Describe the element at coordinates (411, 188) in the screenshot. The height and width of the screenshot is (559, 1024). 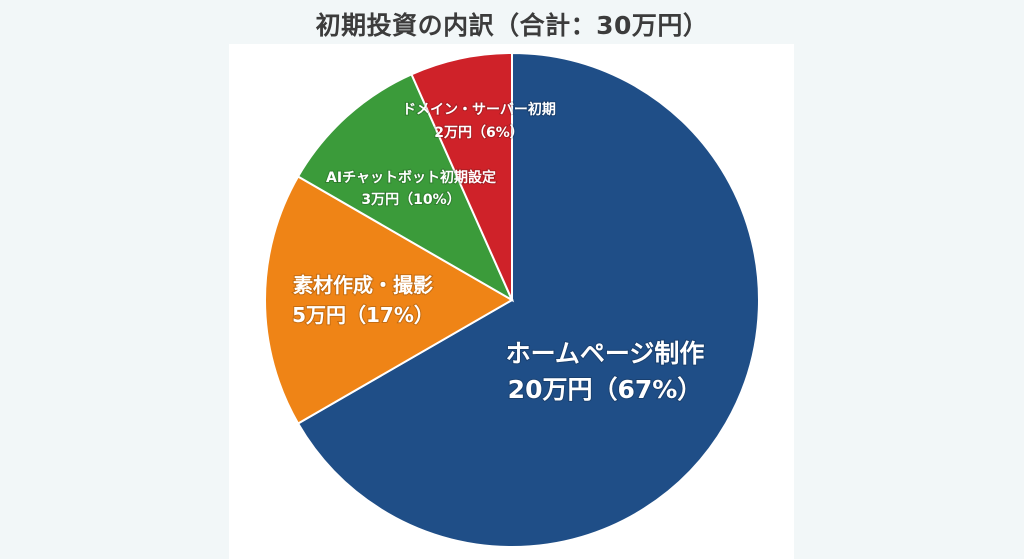
I see `slice-label-ai-chatbot: AIチャットボット初期設定 3万円（10%）` at that location.